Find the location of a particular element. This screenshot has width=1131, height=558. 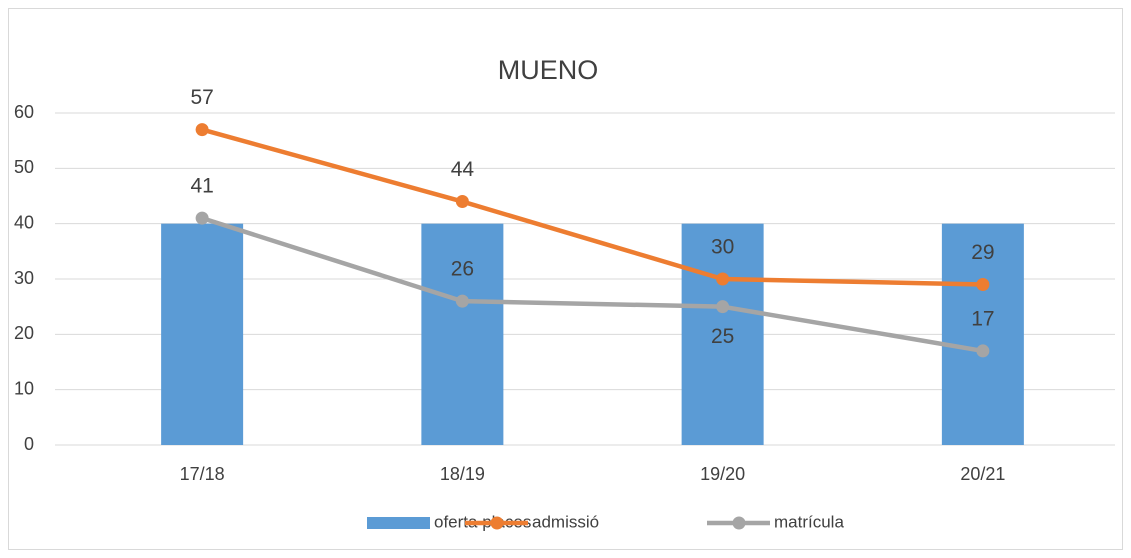

data-label: 30 is located at coordinates (722, 247).